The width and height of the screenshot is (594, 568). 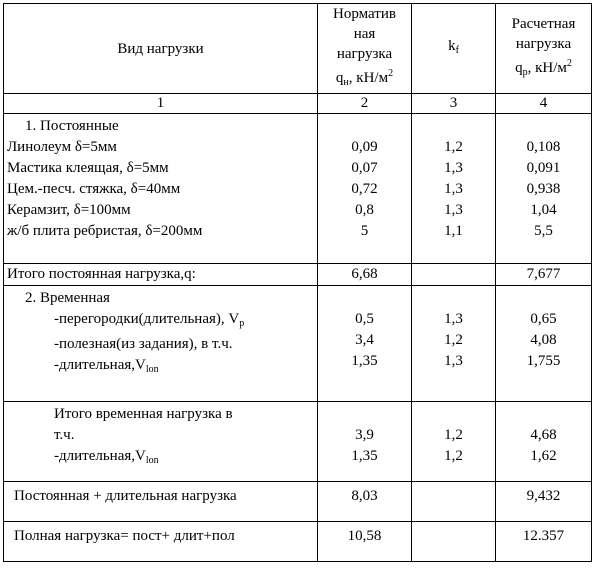 I want to click on total-temporary-long-label: -длительная,Vlon, so click(x=106, y=457).